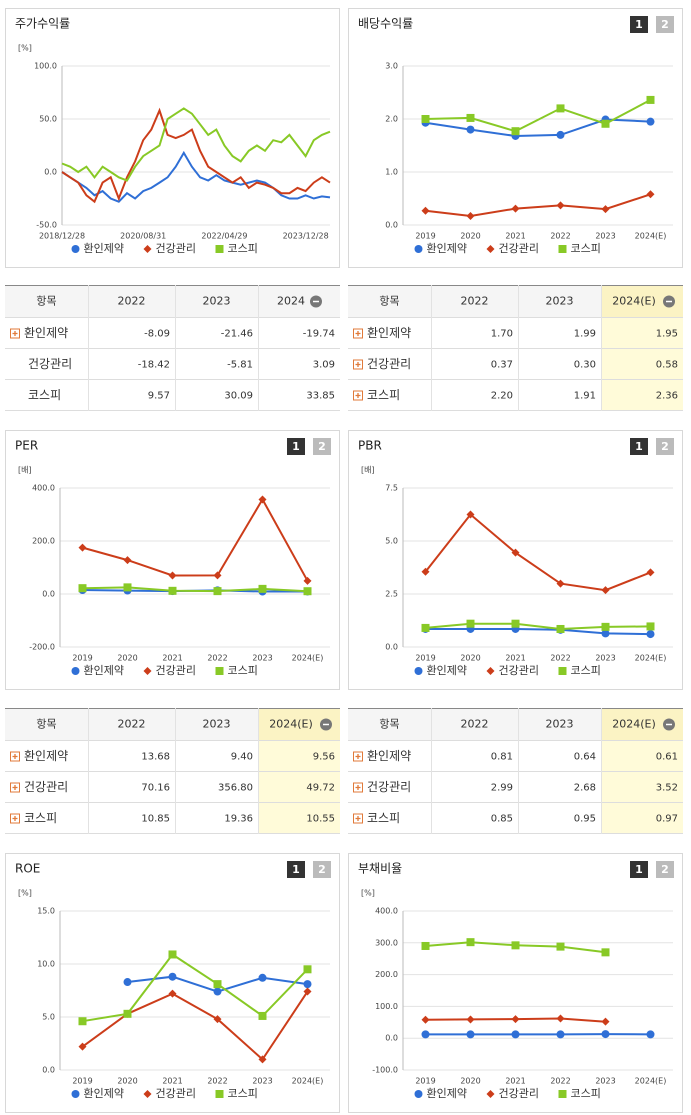 Image resolution: width=691 pixels, height=1115 pixels. Describe the element at coordinates (42, 24) in the screenshot. I see `panel-title: 주가수익률` at that location.